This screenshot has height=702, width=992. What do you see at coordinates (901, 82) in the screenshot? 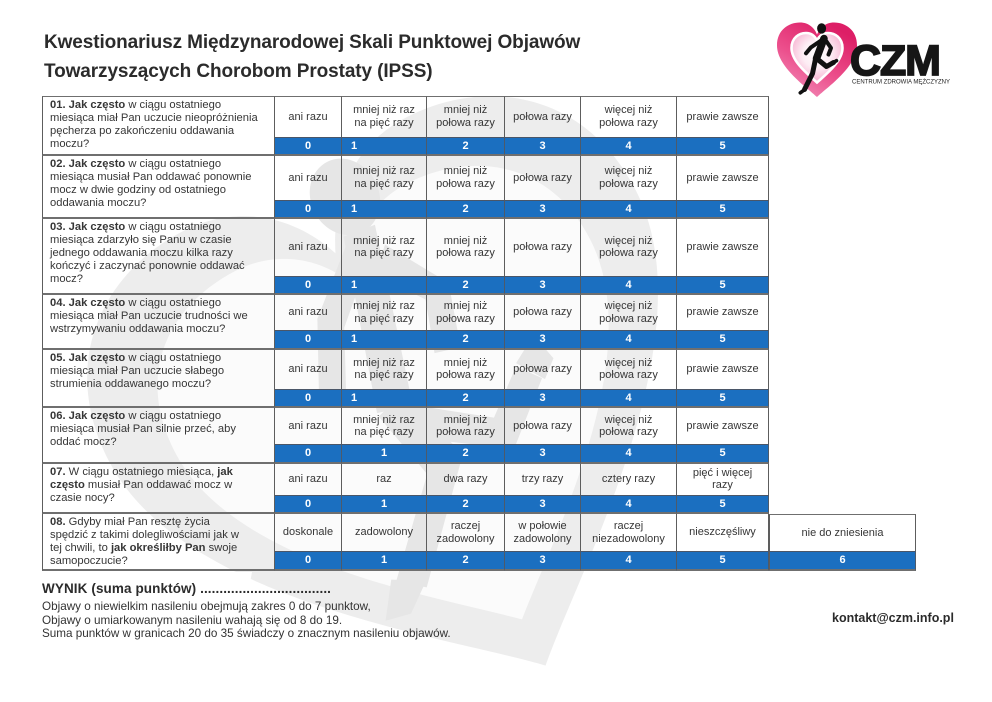
I see `svg-text: CENTRUM ZDROWIA MĘŻCZYZNY` at bounding box center [901, 82].